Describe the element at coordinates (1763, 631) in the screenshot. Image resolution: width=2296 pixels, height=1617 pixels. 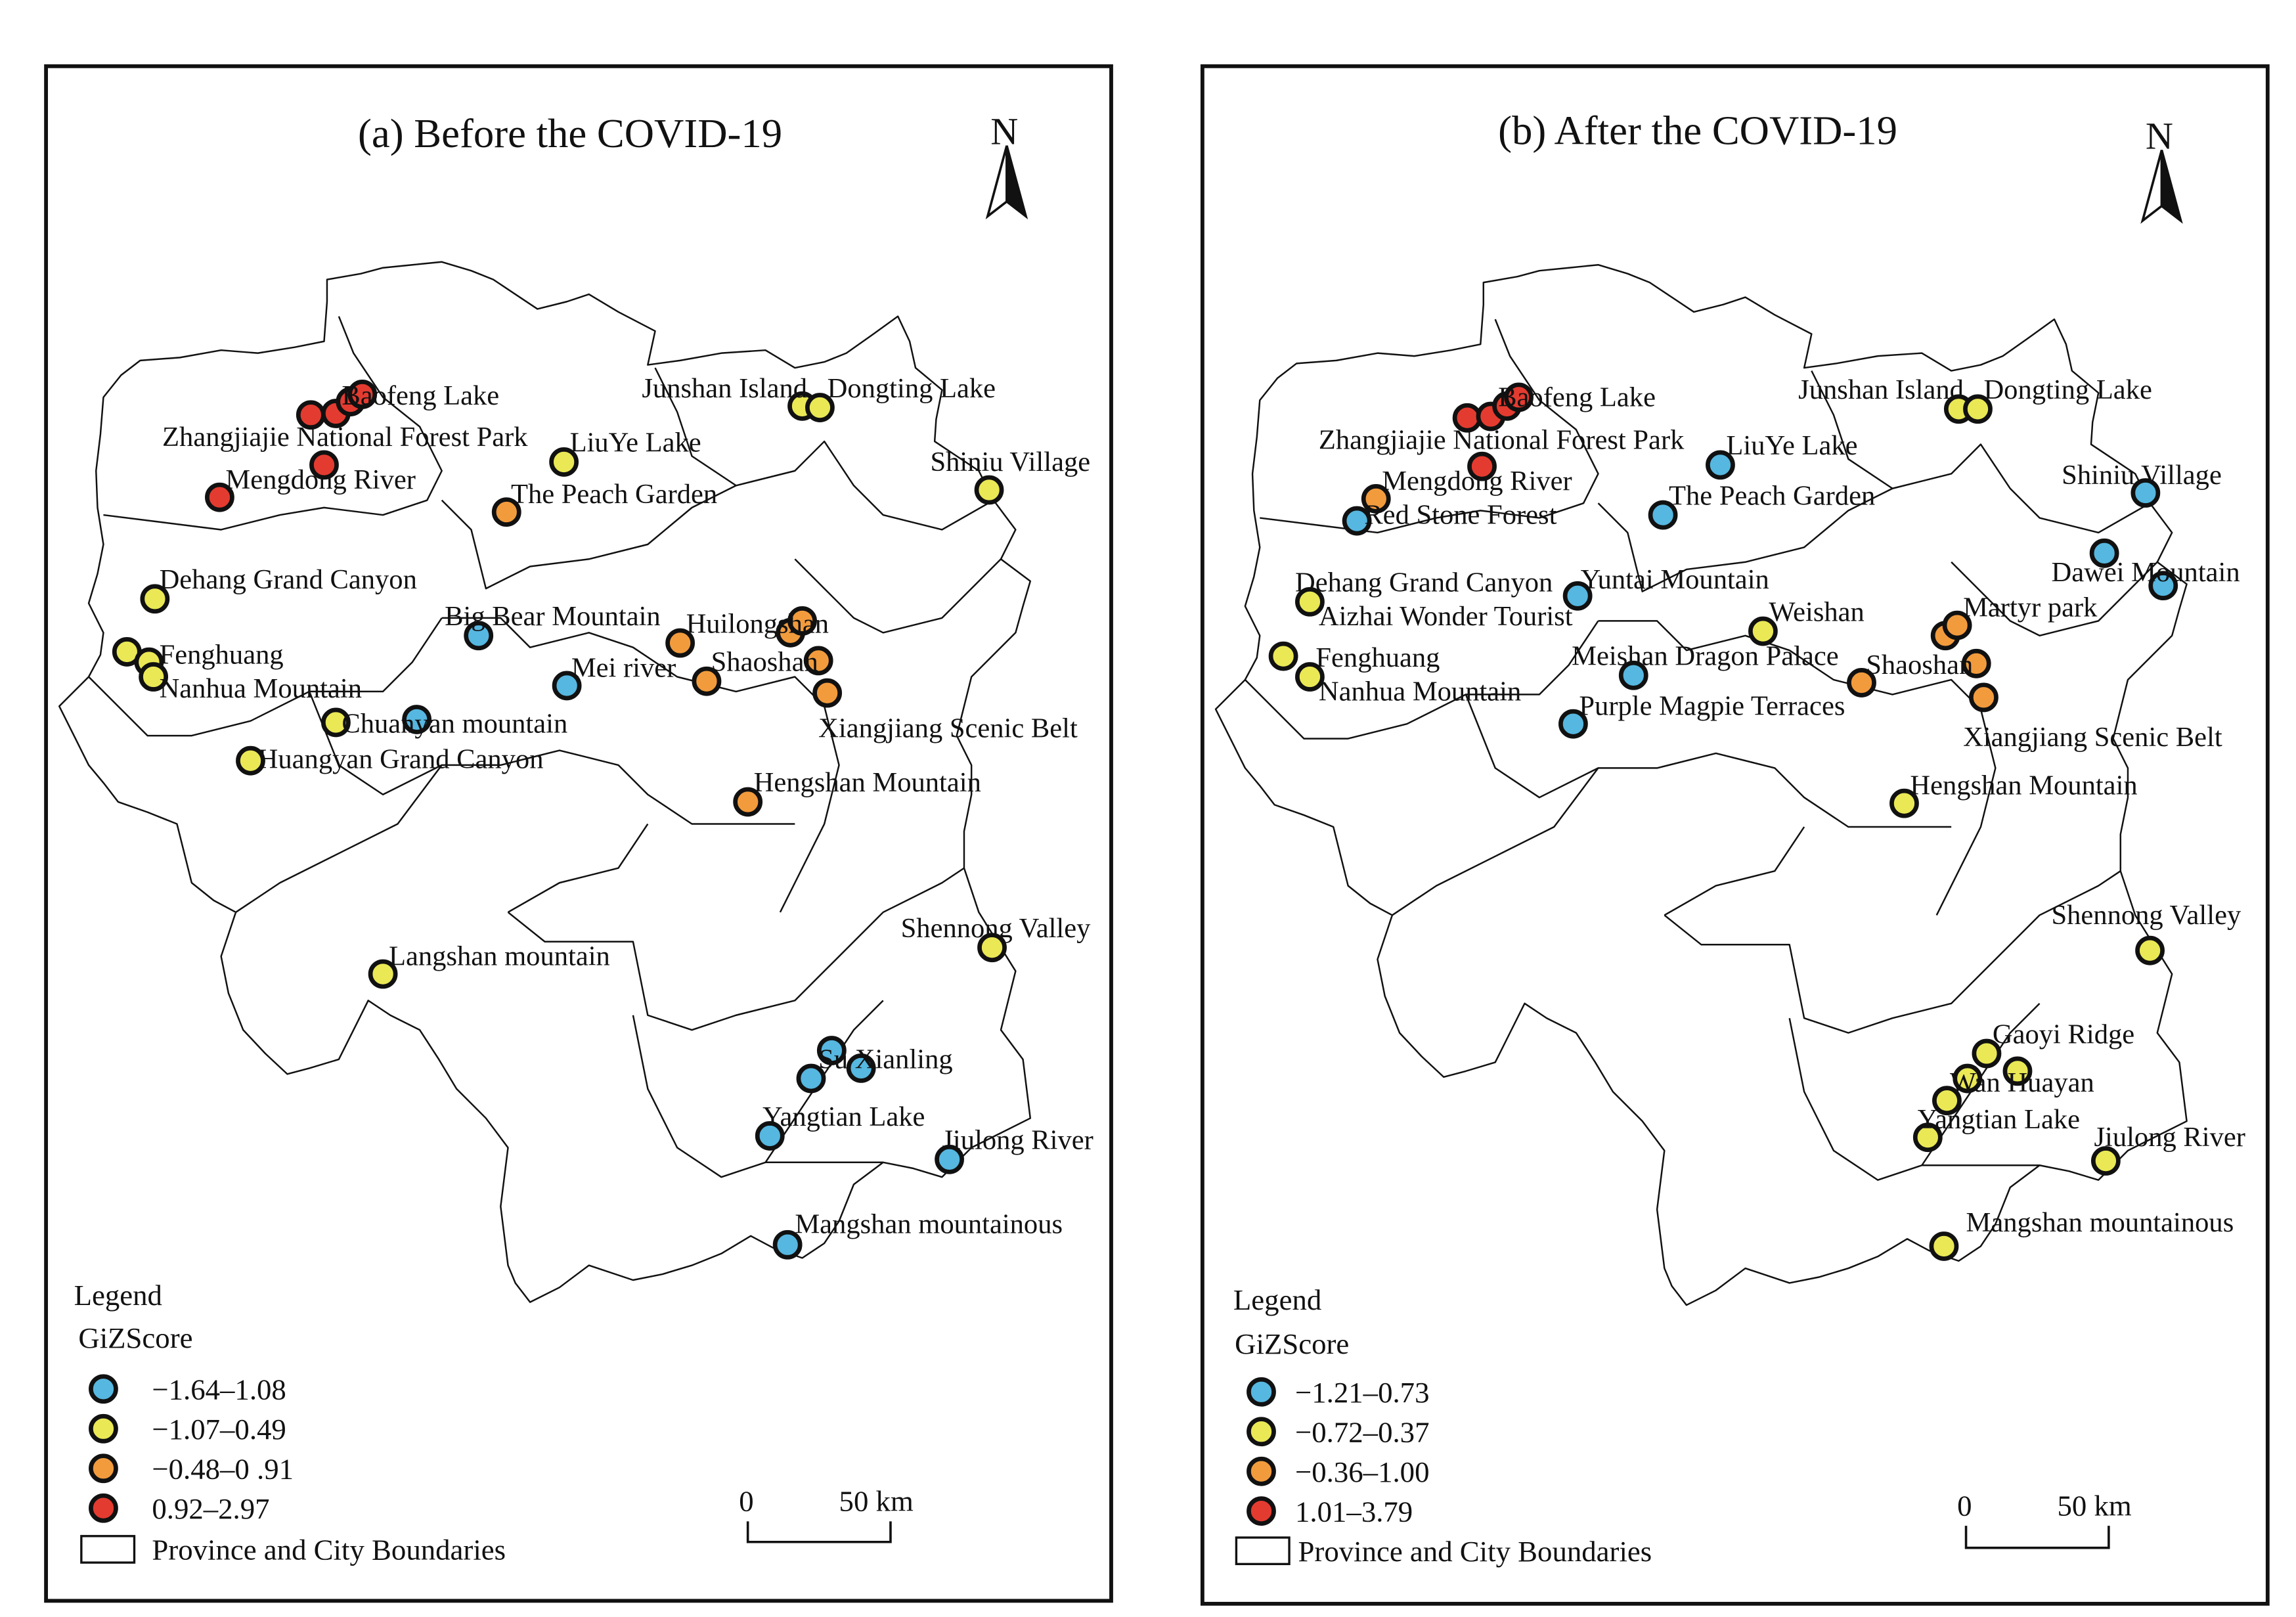
I see `site-marker-weishan` at that location.